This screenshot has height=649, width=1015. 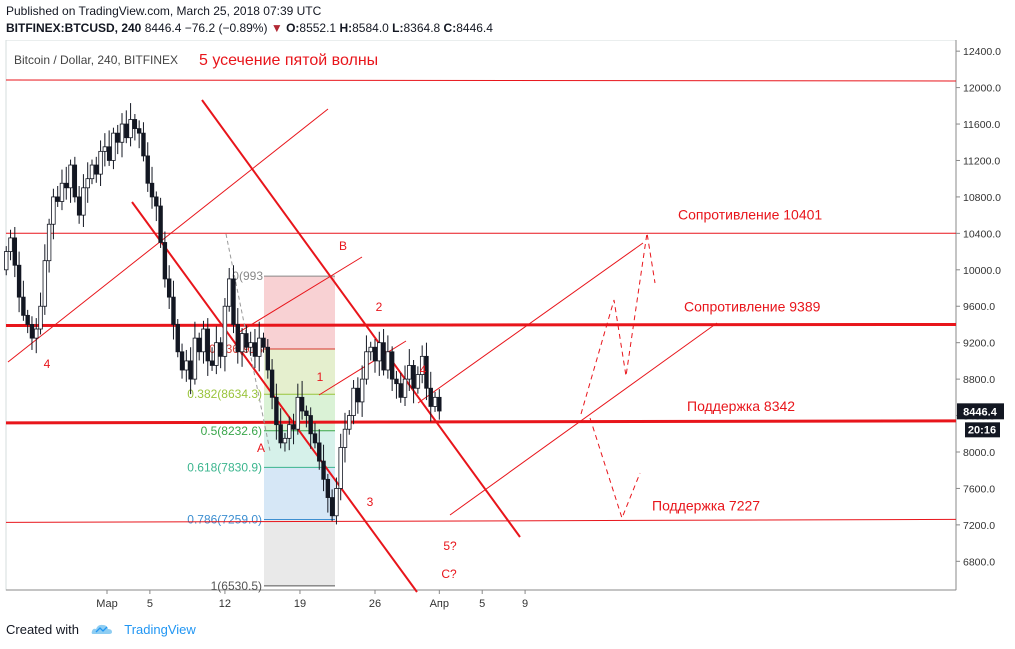 I want to click on time-tick-label: Апр, so click(x=439, y=604).